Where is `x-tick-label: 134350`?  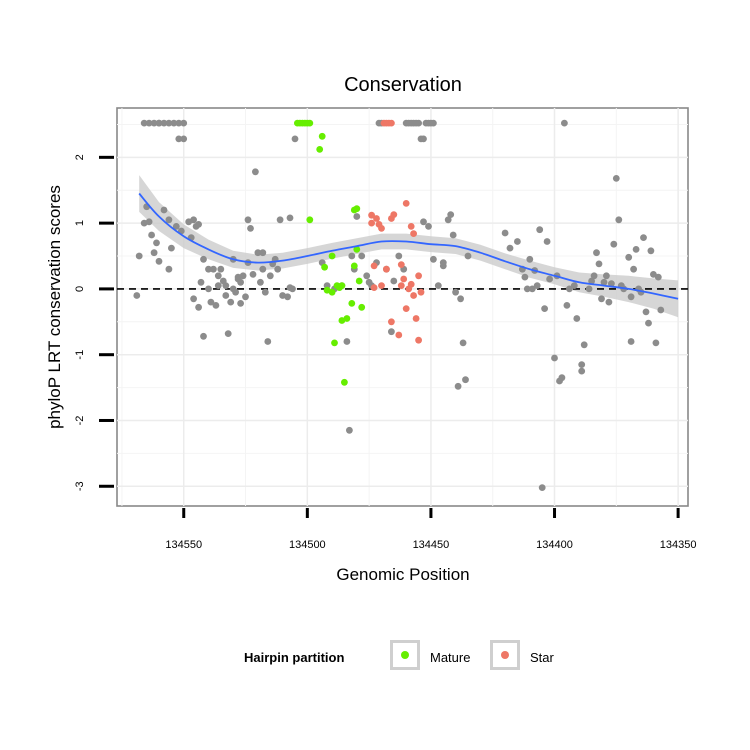 x-tick-label: 134350 is located at coordinates (678, 545).